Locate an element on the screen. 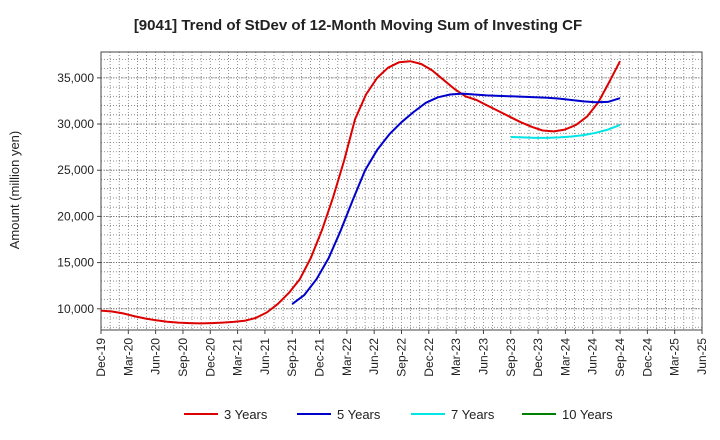 Image resolution: width=720 pixels, height=440 pixels. x-tick-label: Mar-25 is located at coordinates (675, 357).